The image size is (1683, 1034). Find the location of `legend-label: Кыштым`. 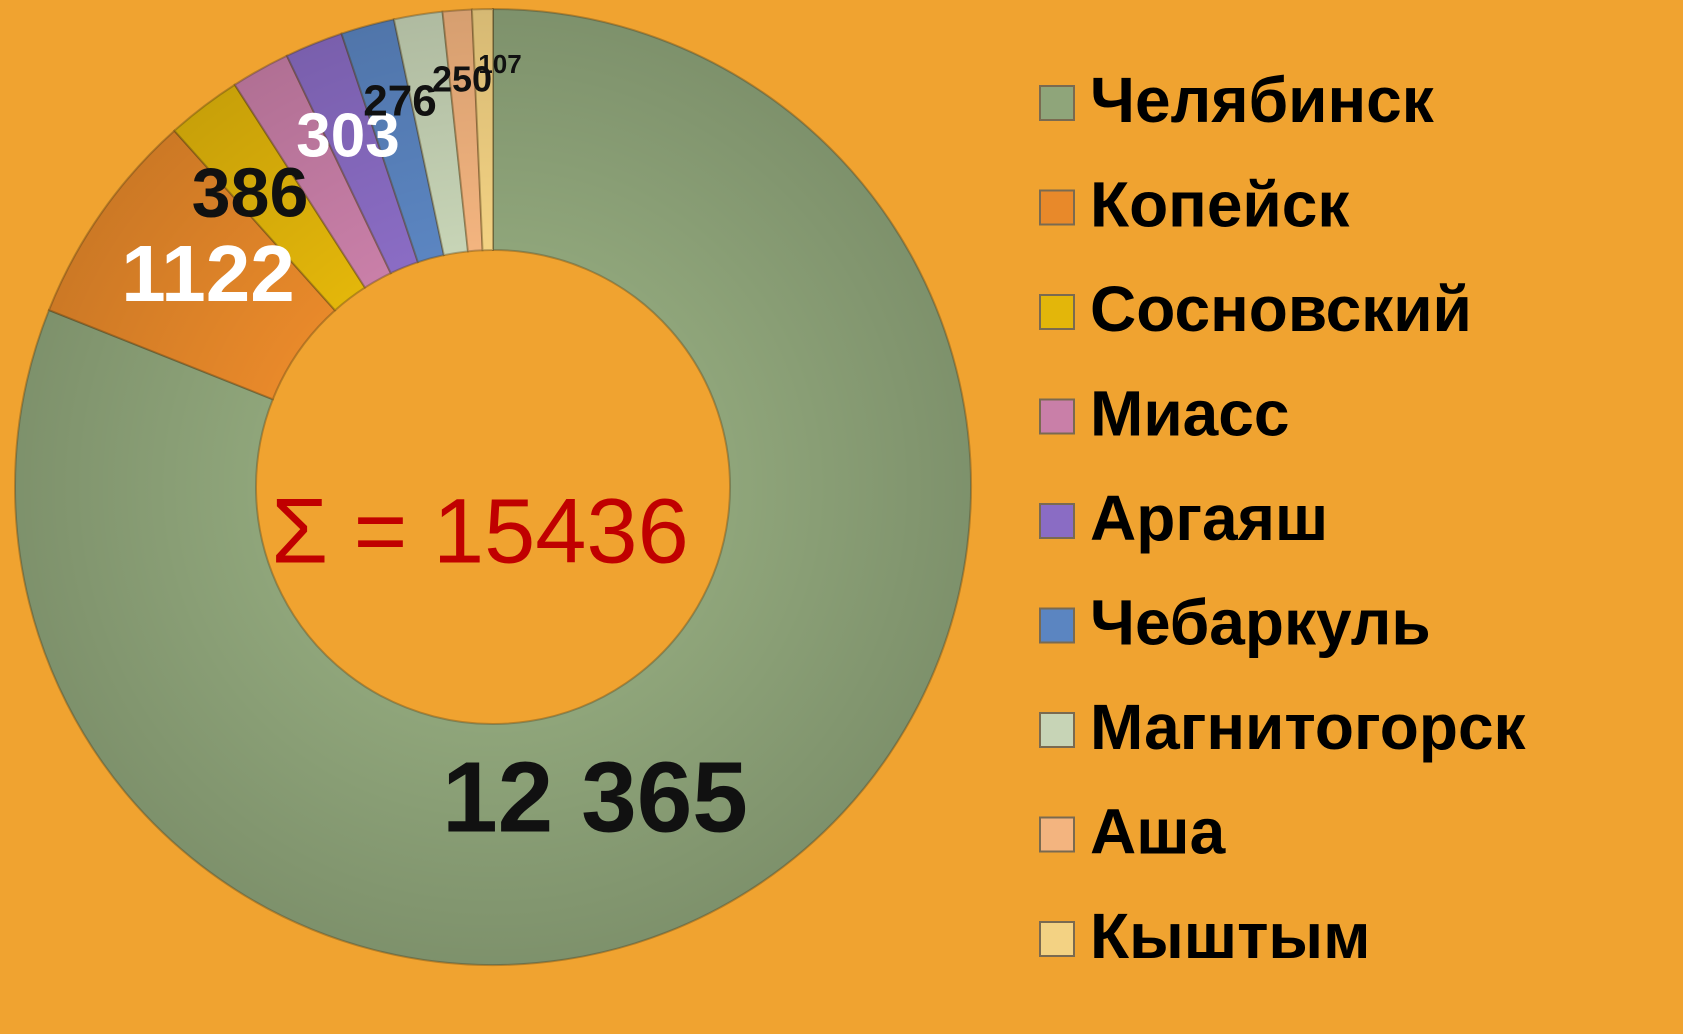

legend-label: Кыштым is located at coordinates (1230, 936).